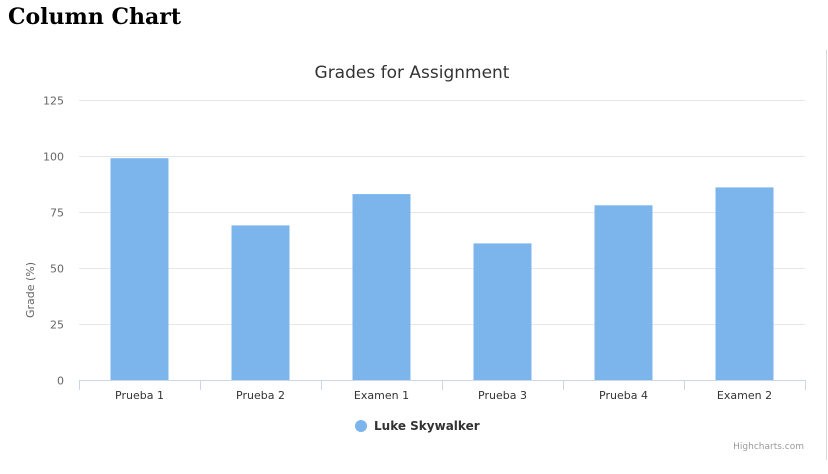 The height and width of the screenshot is (474, 828). What do you see at coordinates (53, 241) in the screenshot?
I see `y-axis-ticks: 0 25 50 75 100 125` at bounding box center [53, 241].